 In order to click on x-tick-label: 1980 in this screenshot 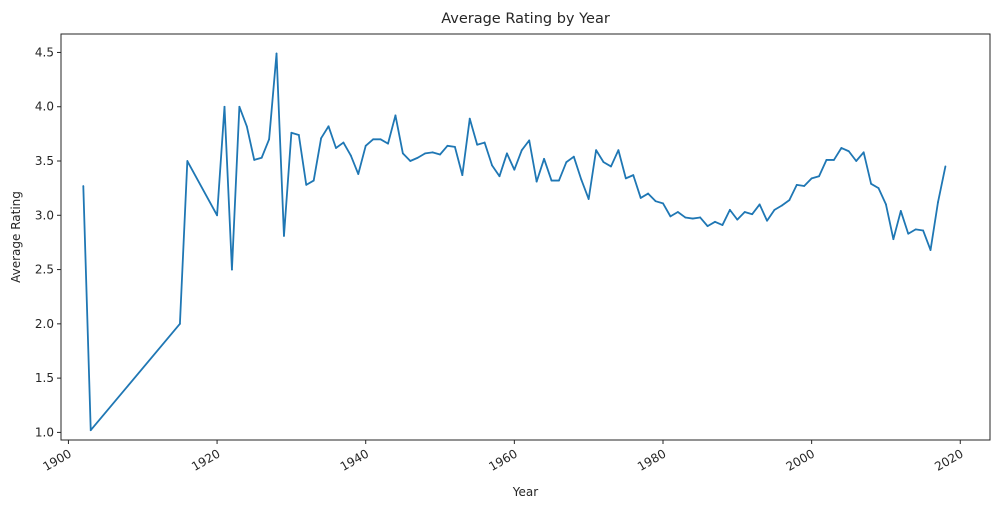, I will do `click(651, 459)`.